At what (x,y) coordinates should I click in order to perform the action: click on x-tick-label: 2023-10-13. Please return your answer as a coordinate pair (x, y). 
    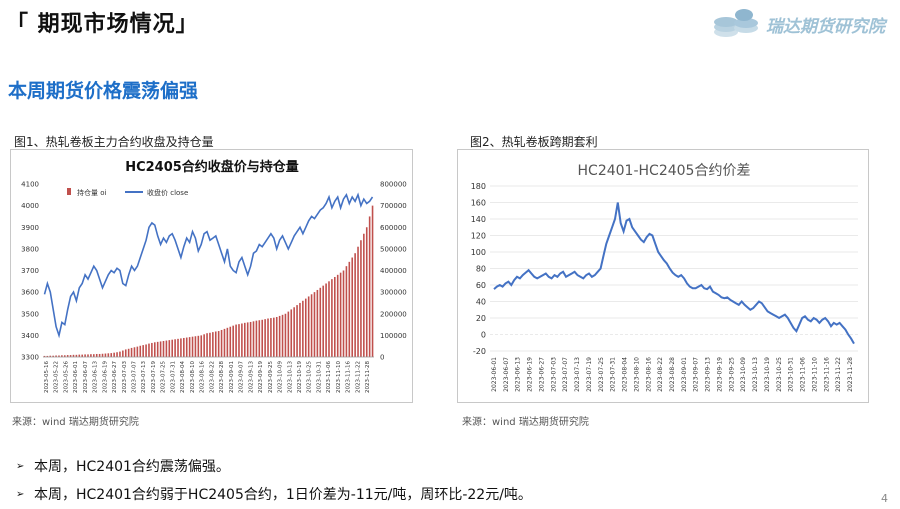
    Looking at the image, I should click on (755, 374).